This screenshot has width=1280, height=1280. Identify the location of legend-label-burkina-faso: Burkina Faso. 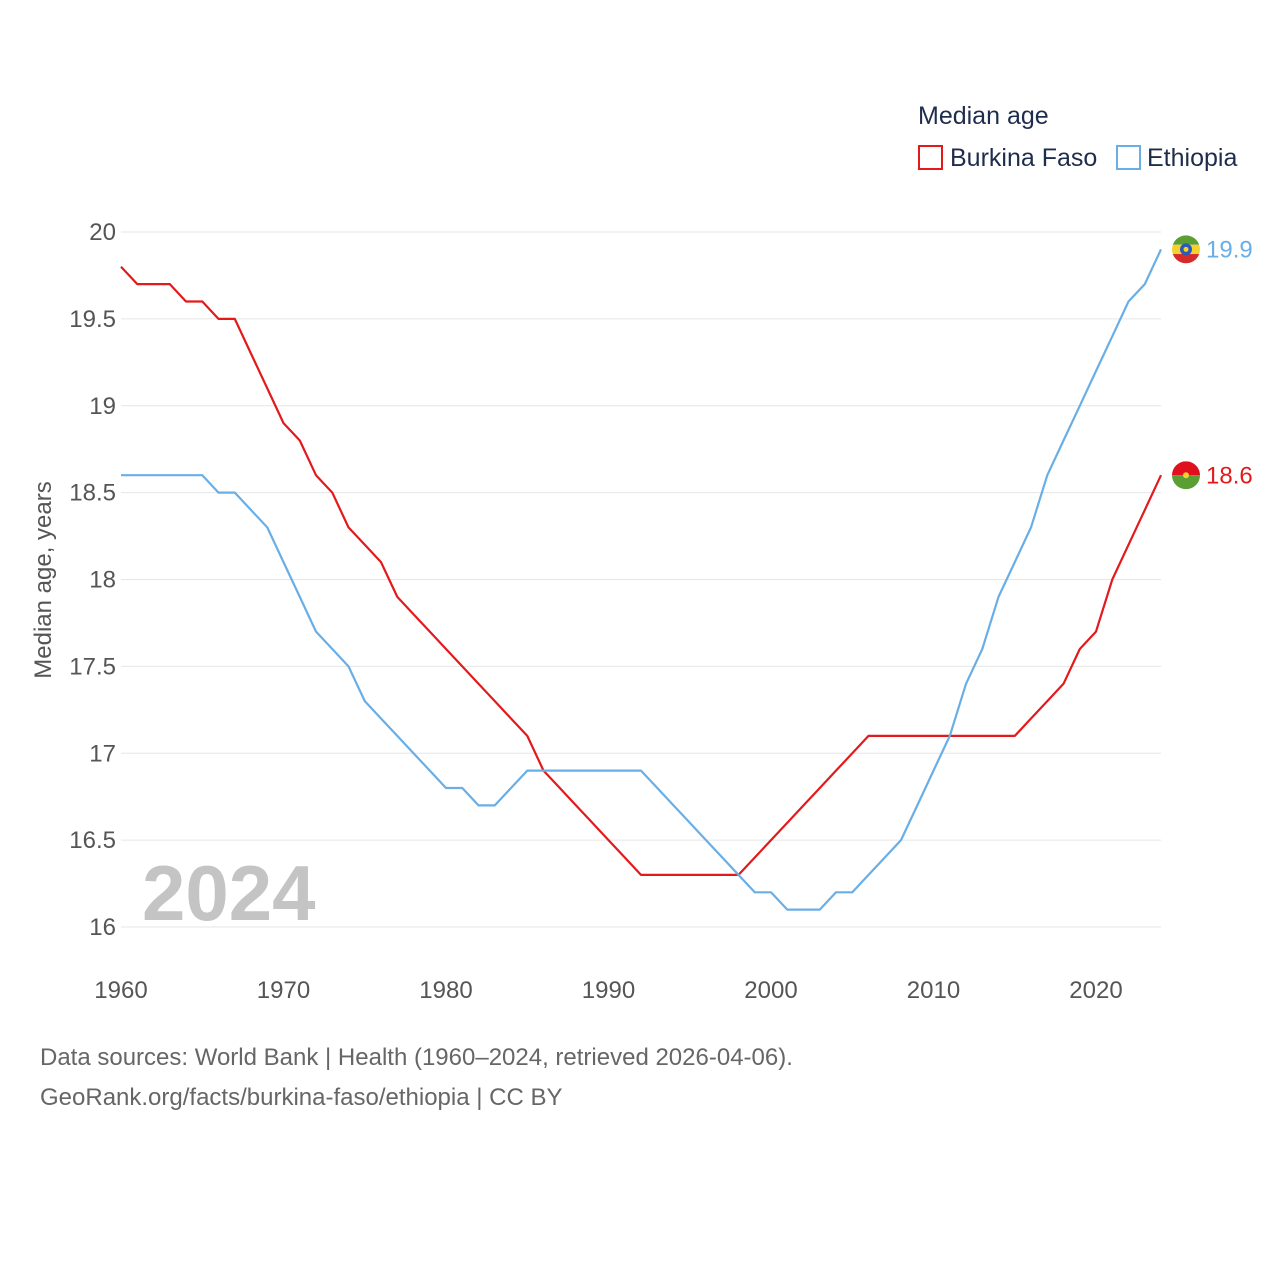
(1023, 158).